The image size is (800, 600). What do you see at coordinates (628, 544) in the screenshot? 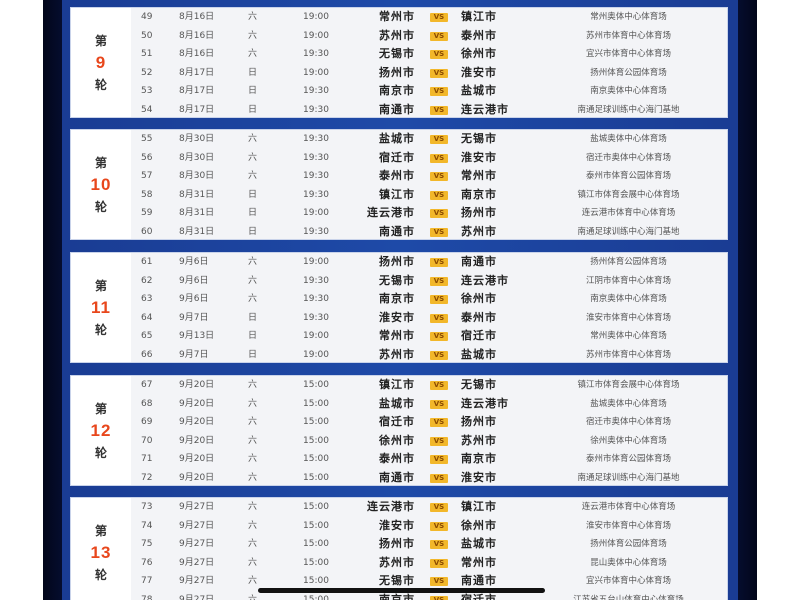
I see `match-venue: 扬州体育公园体育场` at bounding box center [628, 544].